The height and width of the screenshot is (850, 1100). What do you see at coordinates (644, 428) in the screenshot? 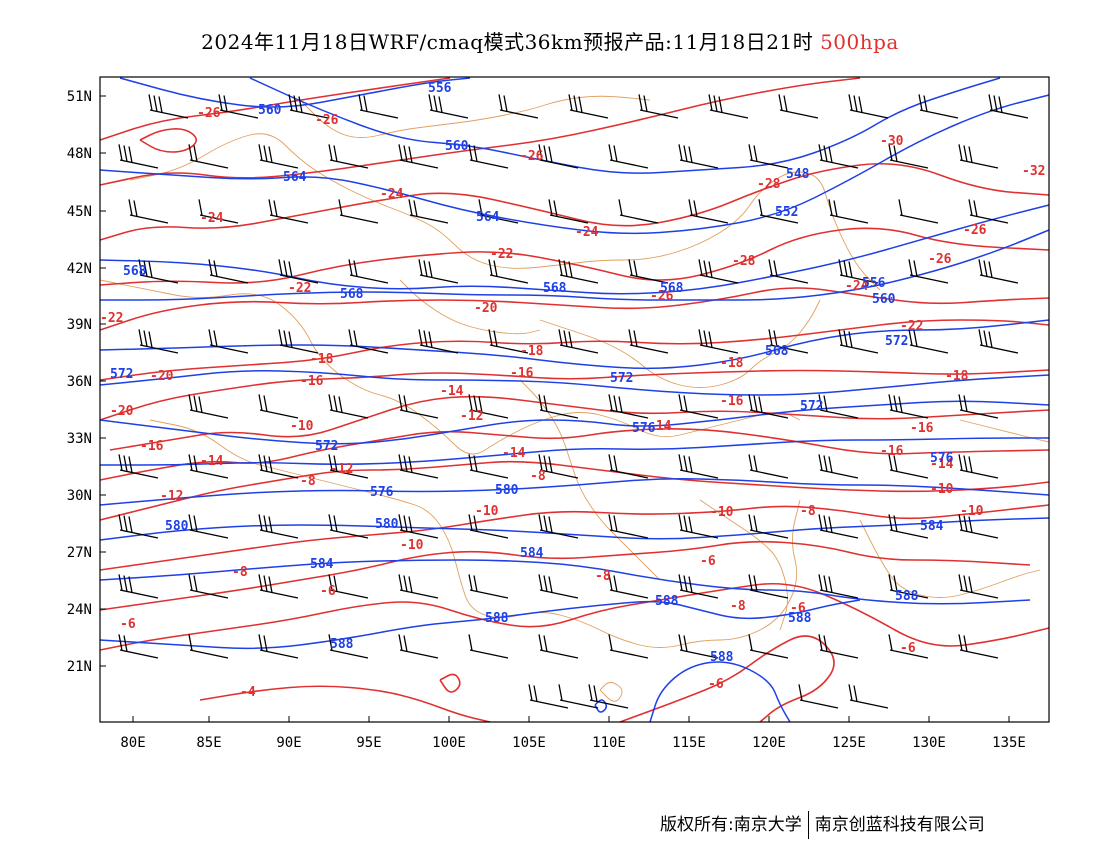
I see `height-label: 576` at bounding box center [644, 428].